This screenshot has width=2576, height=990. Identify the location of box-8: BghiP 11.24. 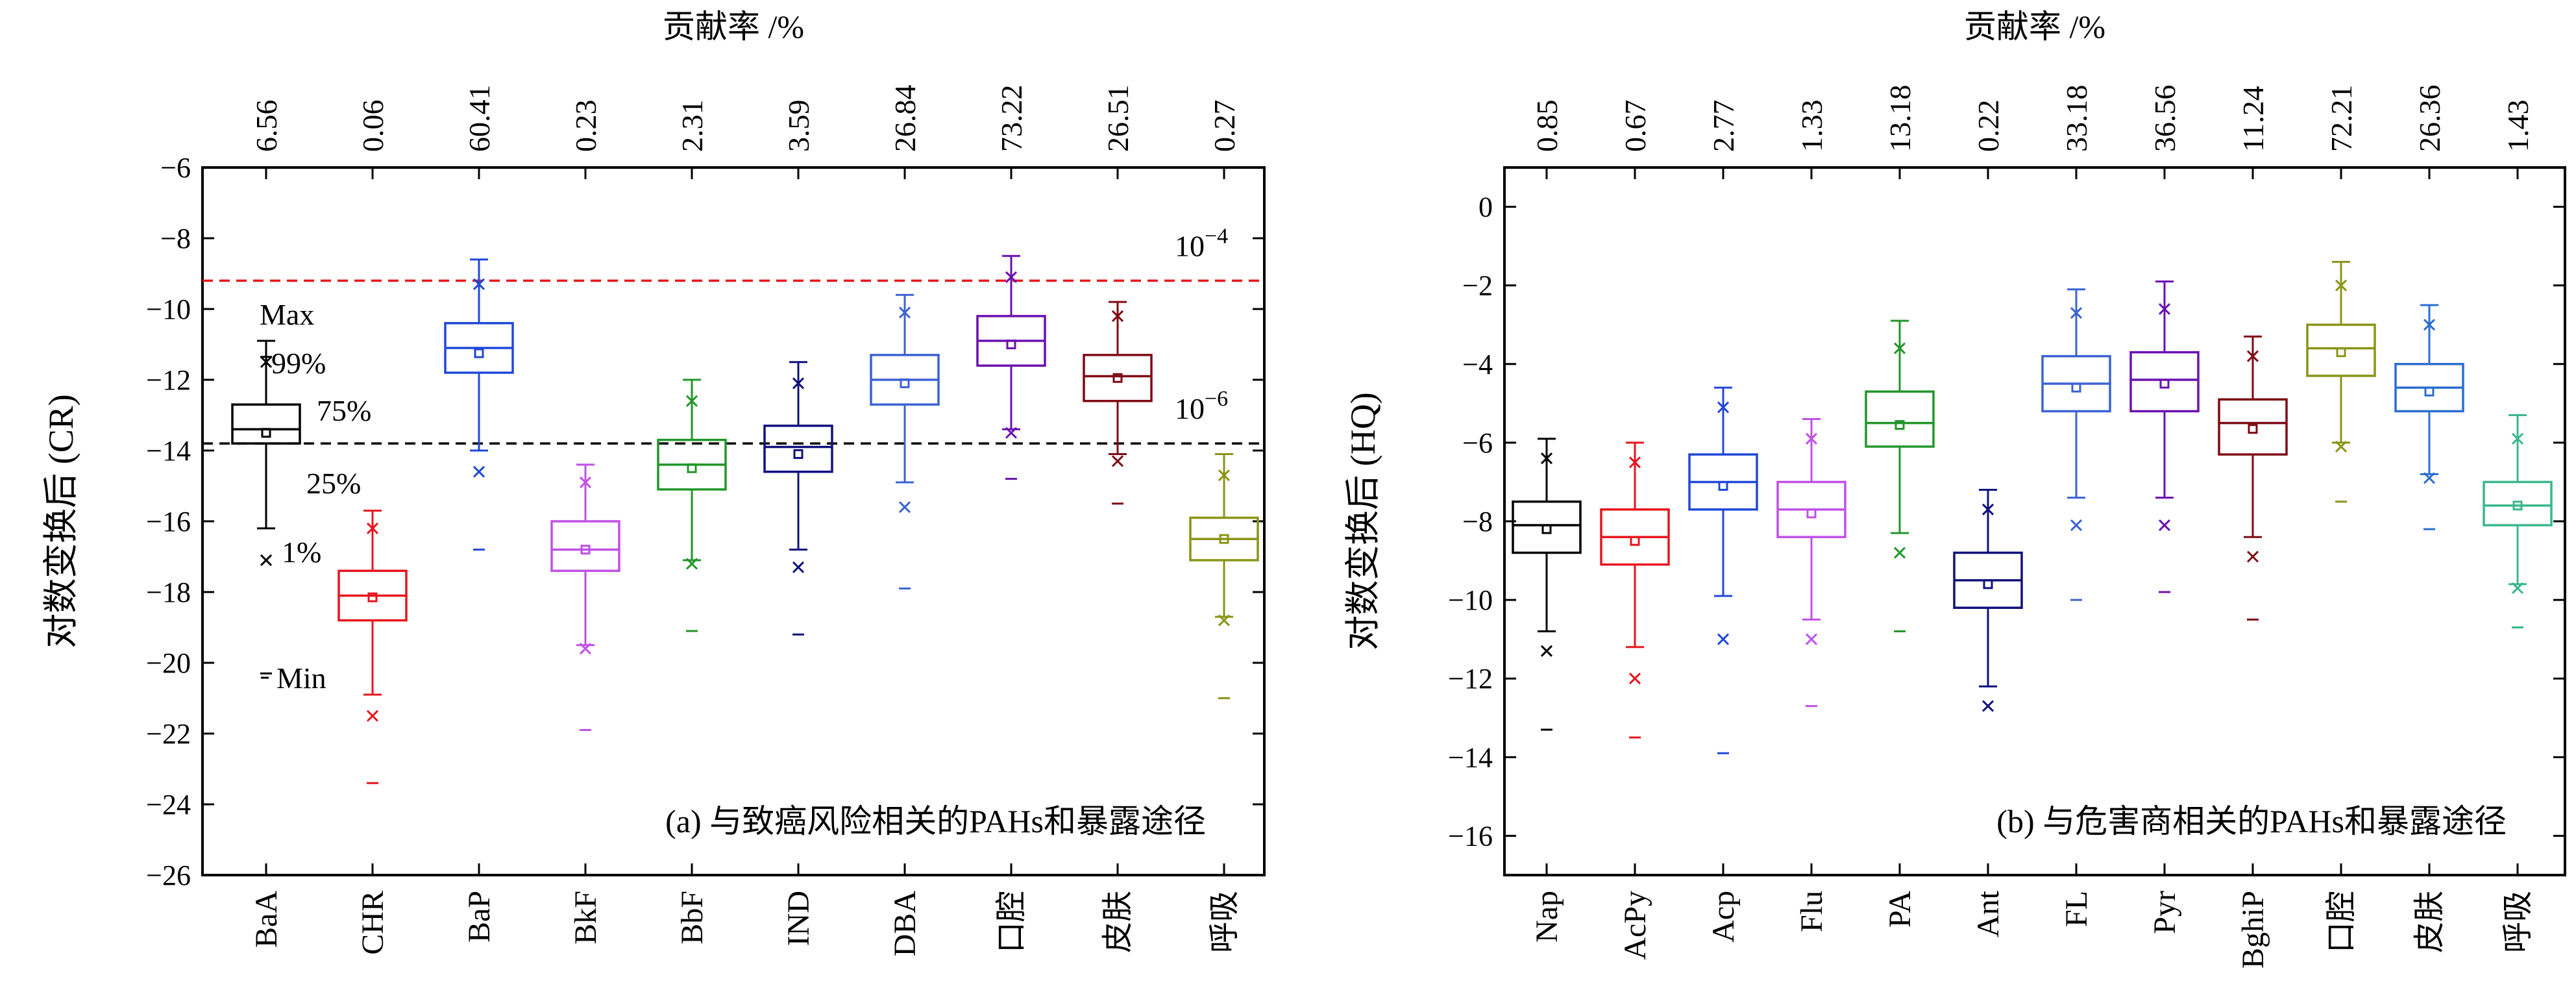
(2253, 527).